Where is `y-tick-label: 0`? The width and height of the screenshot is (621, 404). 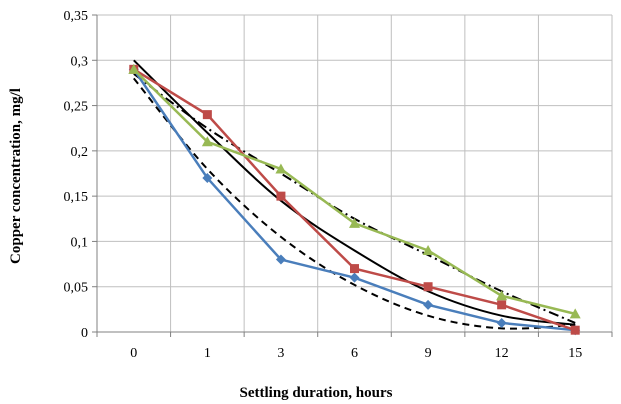 y-tick-label: 0 is located at coordinates (84, 333).